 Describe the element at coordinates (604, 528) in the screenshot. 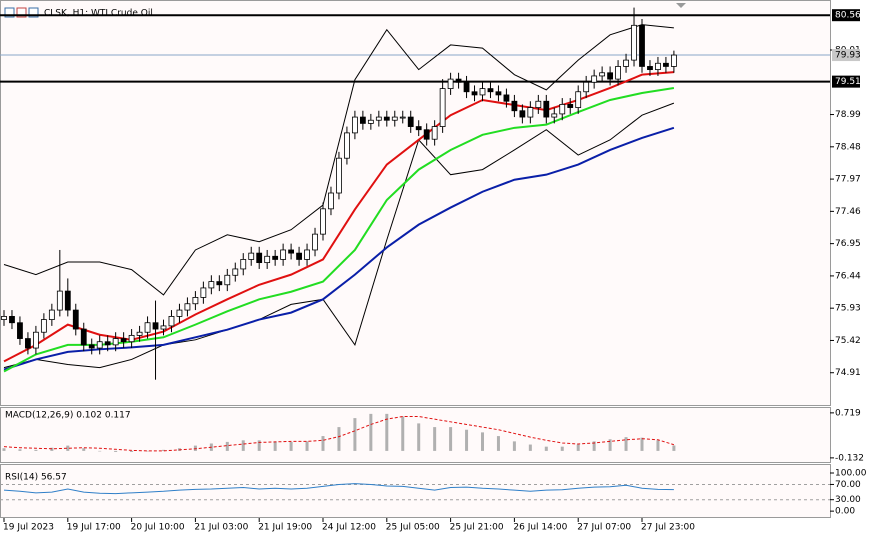

I see `x-tick-label: 27 Jul 07:00` at that location.